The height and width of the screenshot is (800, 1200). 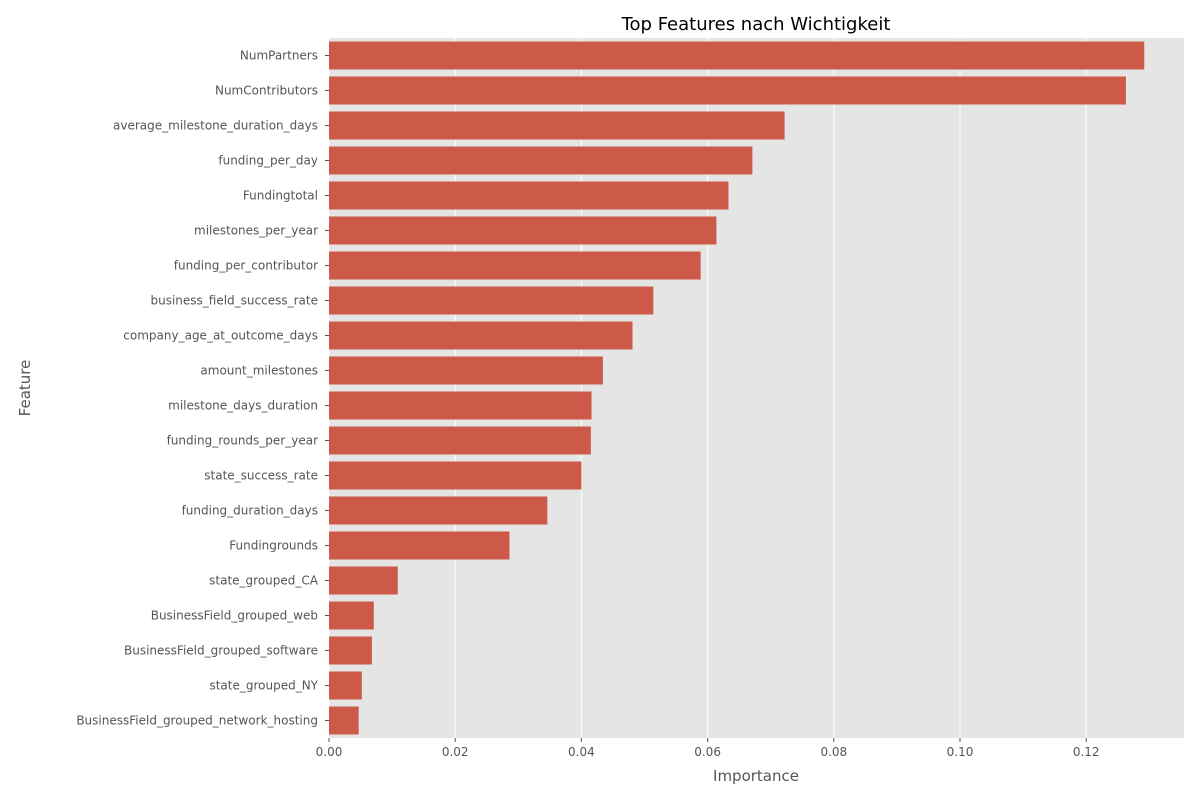 What do you see at coordinates (363, 580) in the screenshot?
I see `bar-state_grouped_CA` at bounding box center [363, 580].